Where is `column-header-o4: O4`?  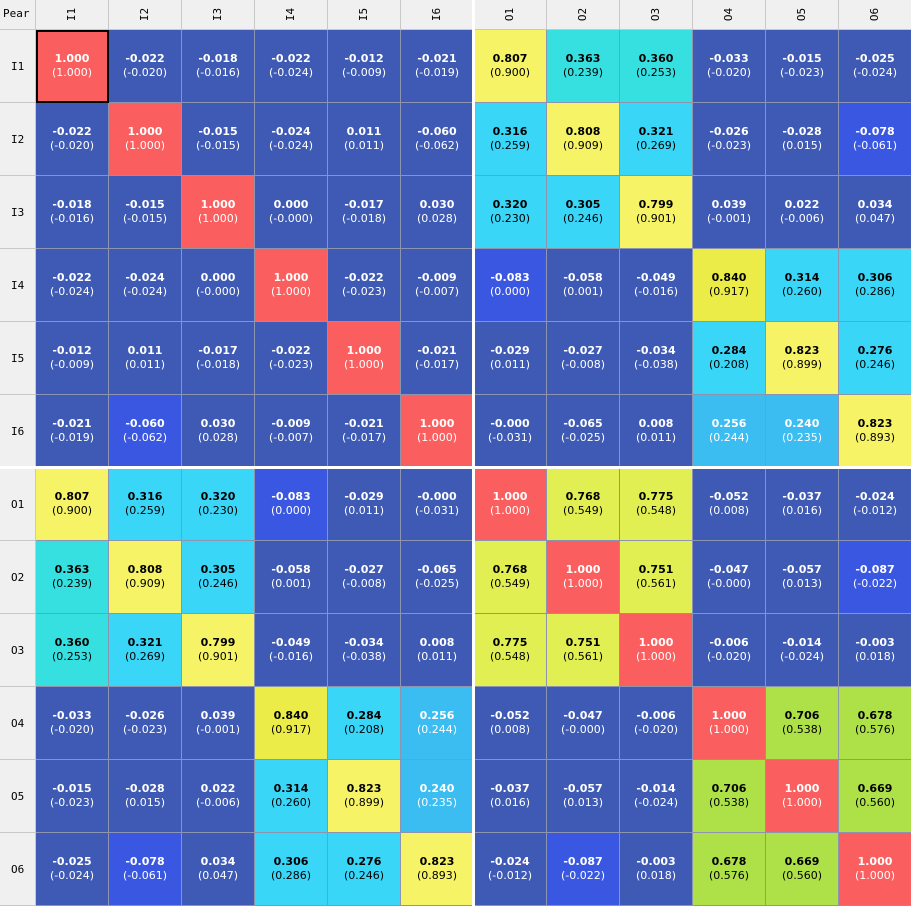 column-header-o4: O4 is located at coordinates (729, 15).